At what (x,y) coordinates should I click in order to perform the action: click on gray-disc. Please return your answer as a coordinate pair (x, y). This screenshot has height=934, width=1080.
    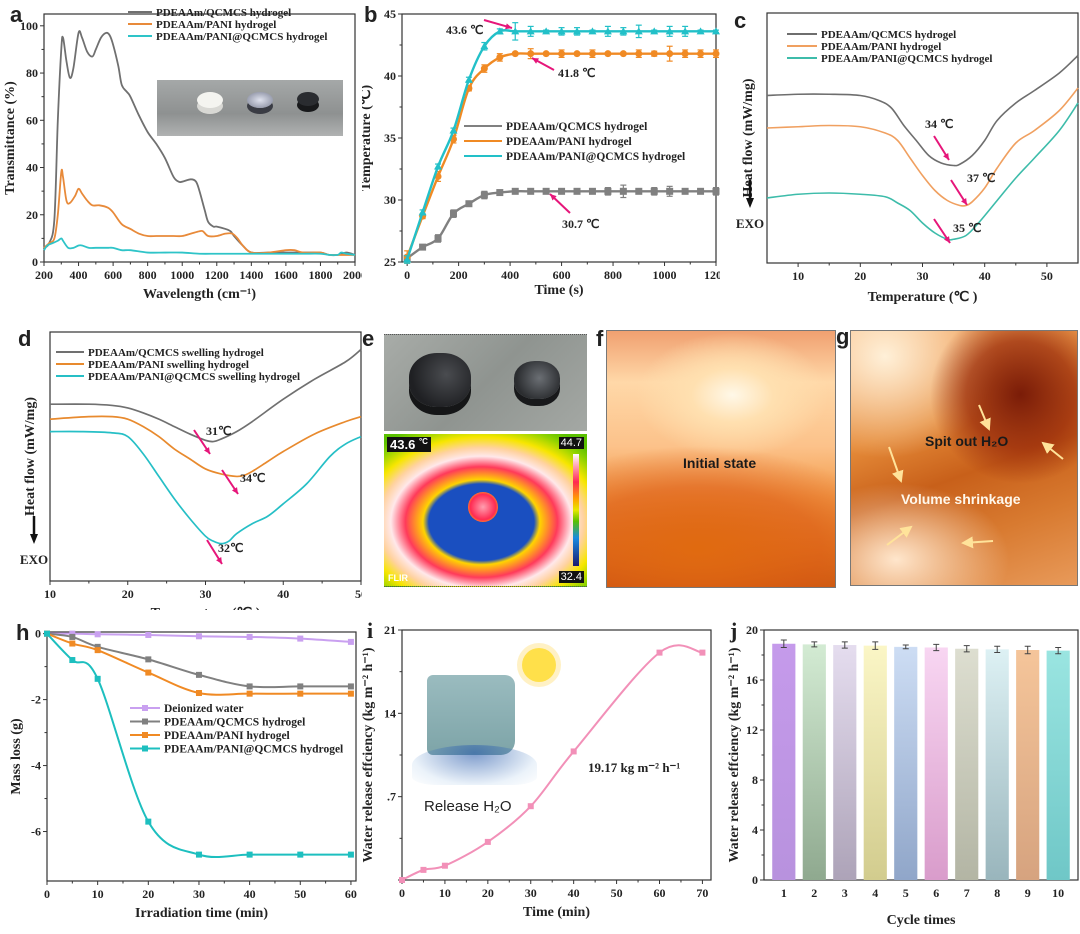
    Looking at the image, I should click on (260, 100).